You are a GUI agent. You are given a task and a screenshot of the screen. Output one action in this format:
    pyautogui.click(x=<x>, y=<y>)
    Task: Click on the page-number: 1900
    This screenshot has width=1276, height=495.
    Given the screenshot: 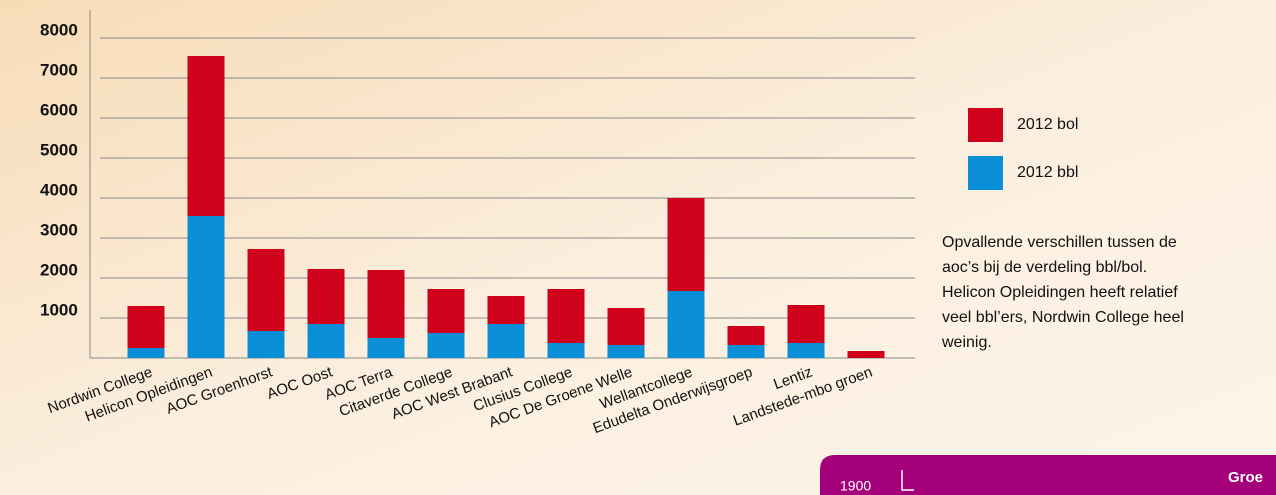 What is the action you would take?
    pyautogui.click(x=855, y=486)
    